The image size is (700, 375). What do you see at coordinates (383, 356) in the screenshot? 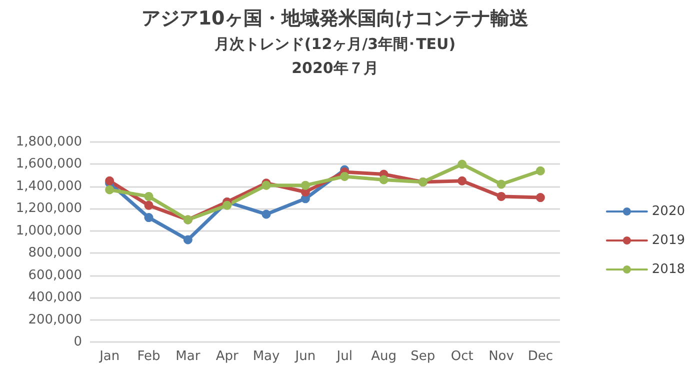
I see `x-tick-label: Aug` at bounding box center [383, 356].